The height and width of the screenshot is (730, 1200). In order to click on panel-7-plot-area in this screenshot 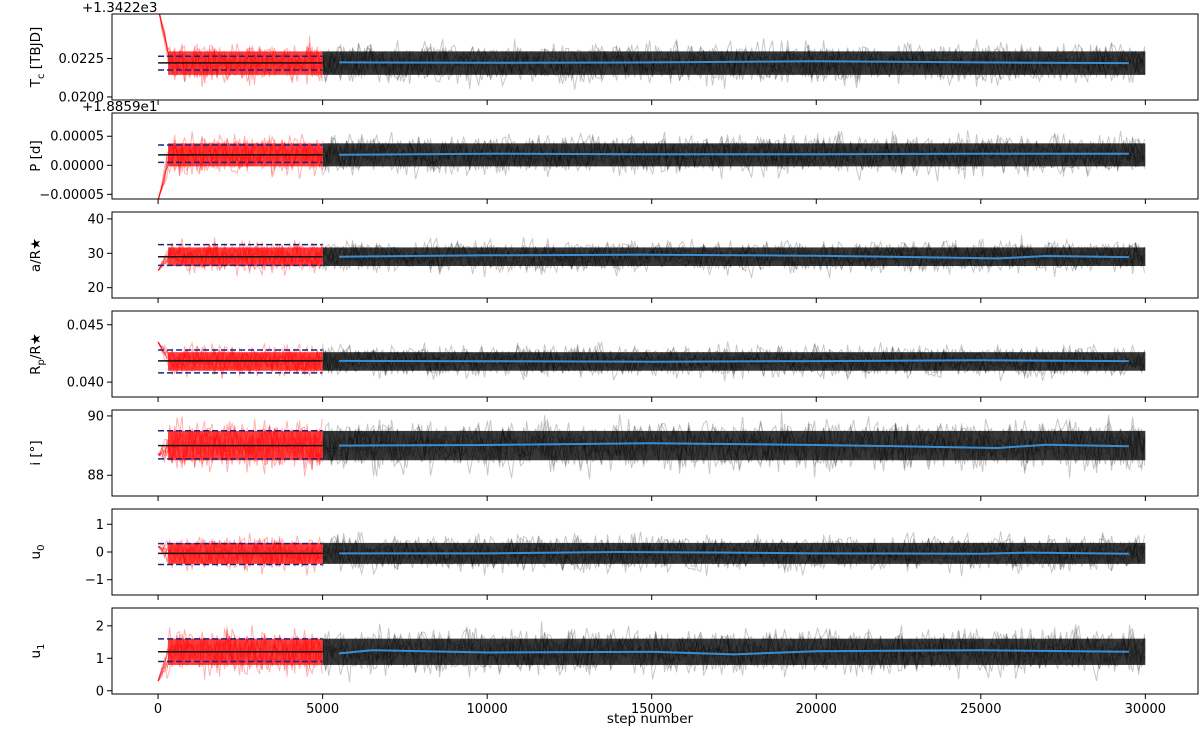, I will do `click(651, 652)`.